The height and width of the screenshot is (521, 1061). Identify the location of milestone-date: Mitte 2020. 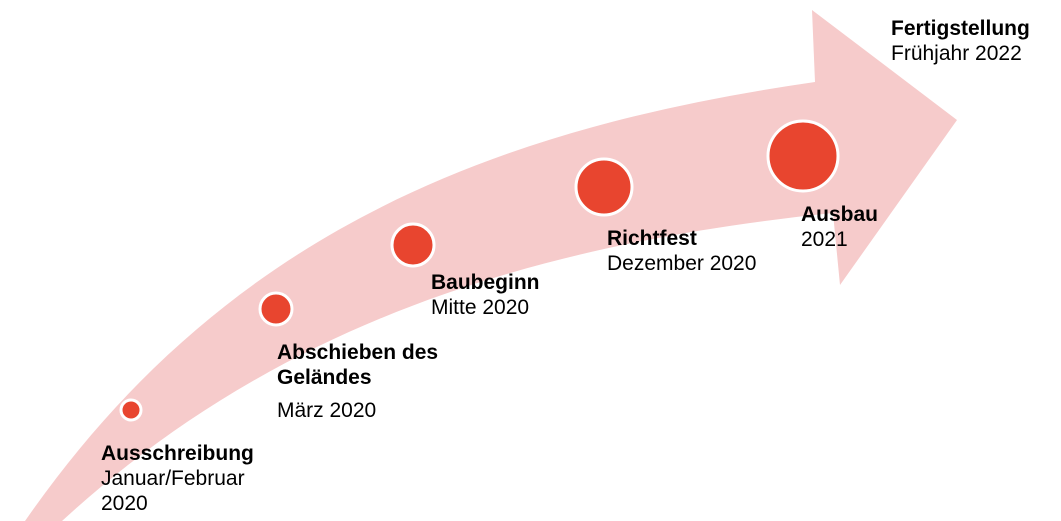
(480, 307).